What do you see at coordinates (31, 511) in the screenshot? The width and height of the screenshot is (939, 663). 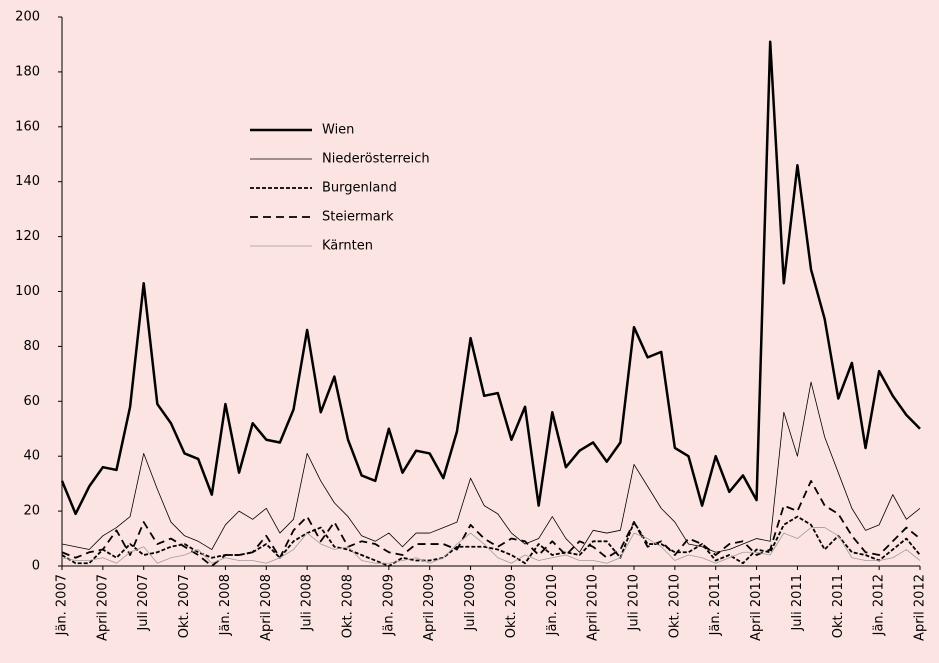 I see `y-tick-label: 20` at bounding box center [31, 511].